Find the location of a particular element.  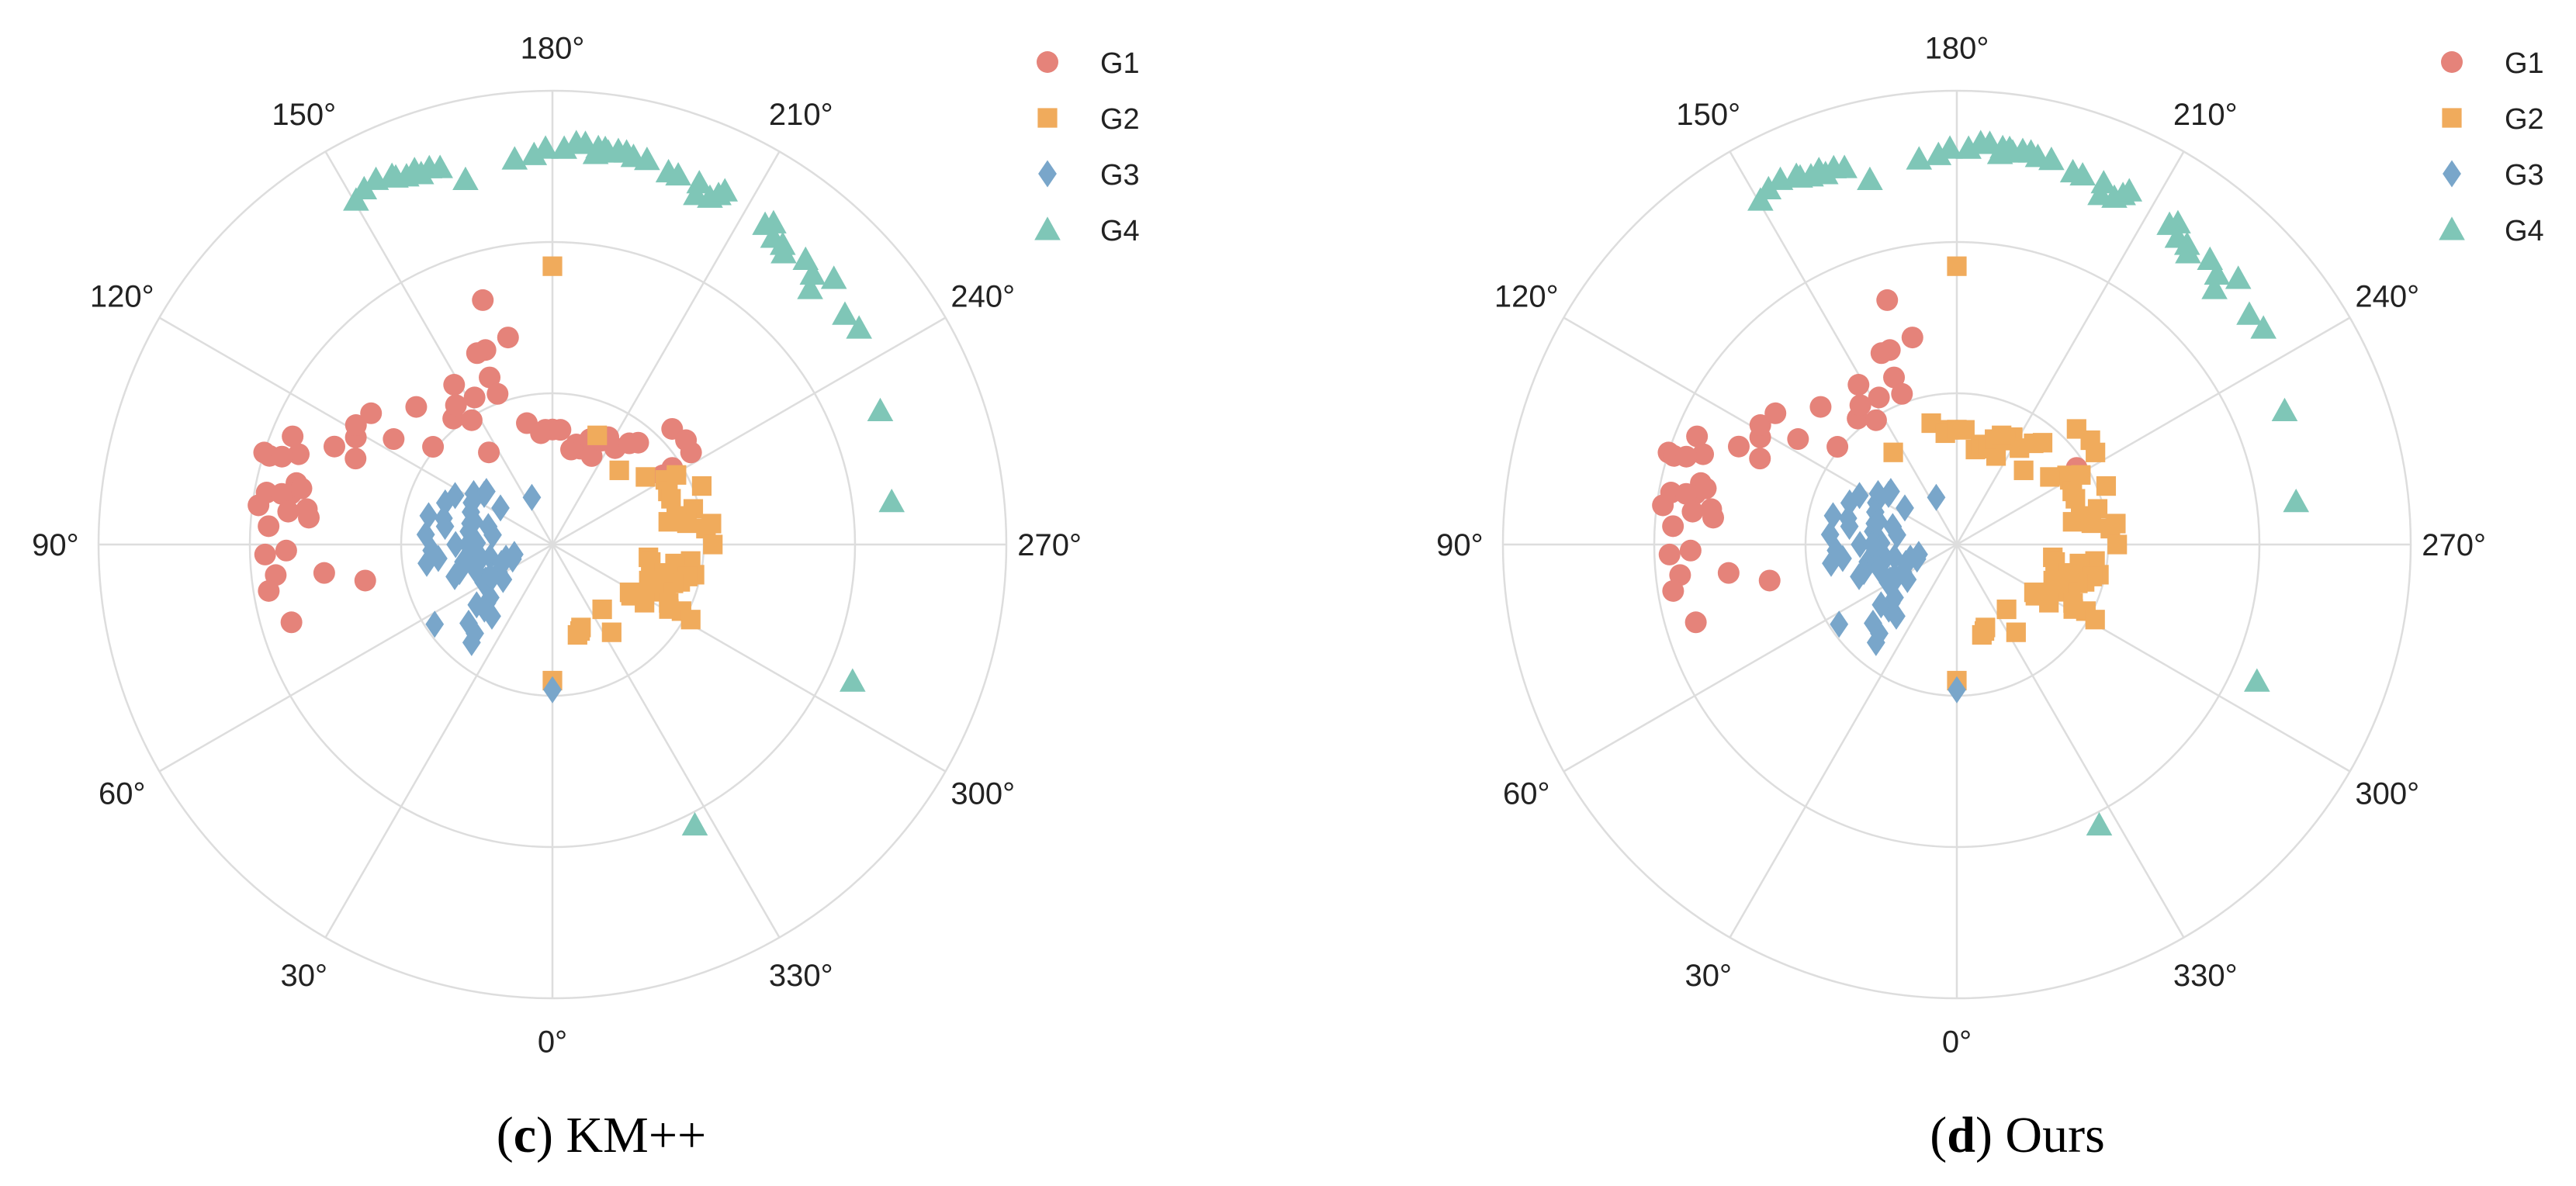

panel-title: KM++ is located at coordinates (636, 1135).